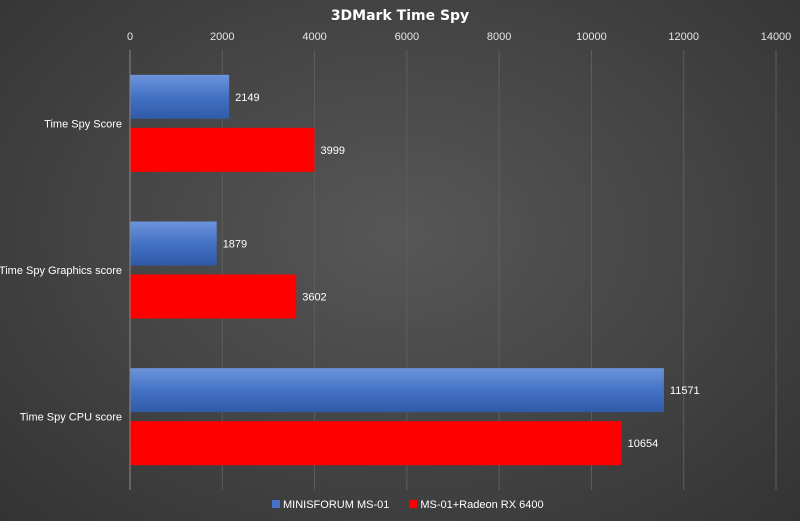  I want to click on x-tick-label: 10000, so click(591, 37).